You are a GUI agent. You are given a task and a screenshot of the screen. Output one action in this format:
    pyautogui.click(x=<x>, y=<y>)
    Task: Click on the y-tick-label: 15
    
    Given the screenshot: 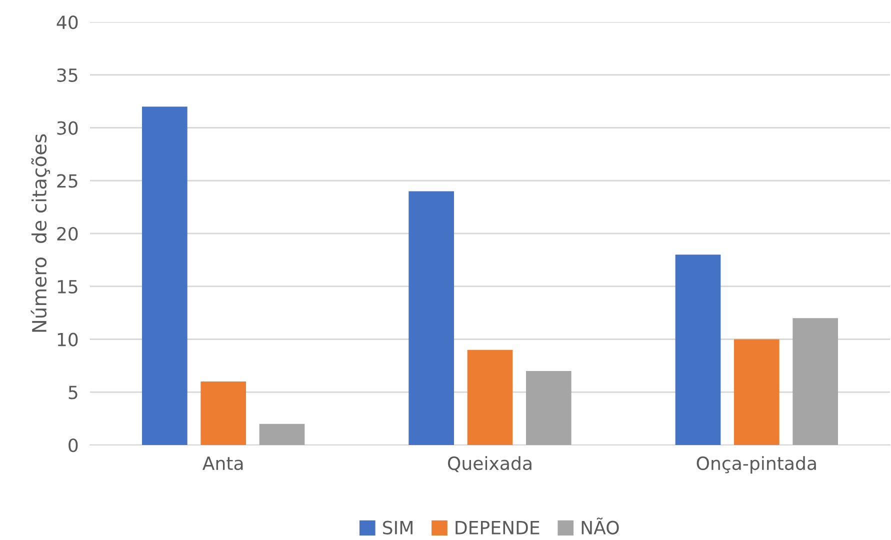 What is the action you would take?
    pyautogui.click(x=68, y=287)
    